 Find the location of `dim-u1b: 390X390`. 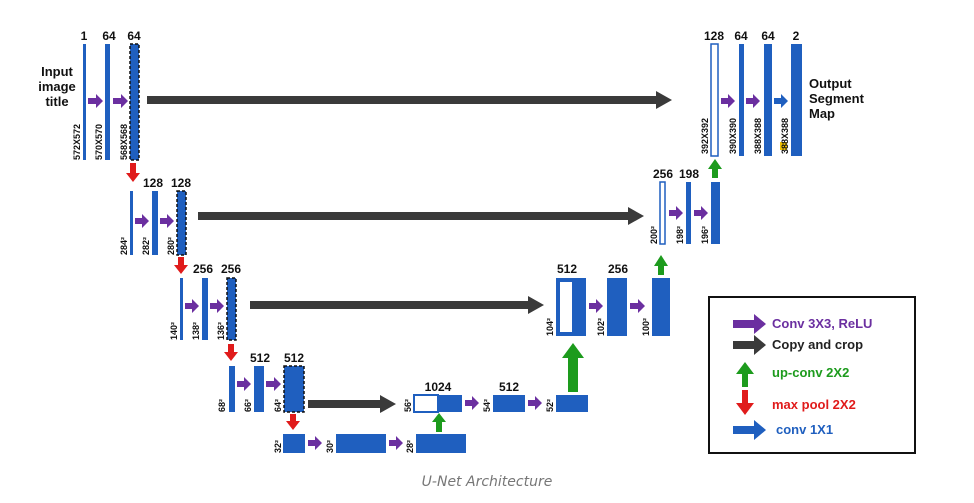

dim-u1b: 390X390 is located at coordinates (733, 136).